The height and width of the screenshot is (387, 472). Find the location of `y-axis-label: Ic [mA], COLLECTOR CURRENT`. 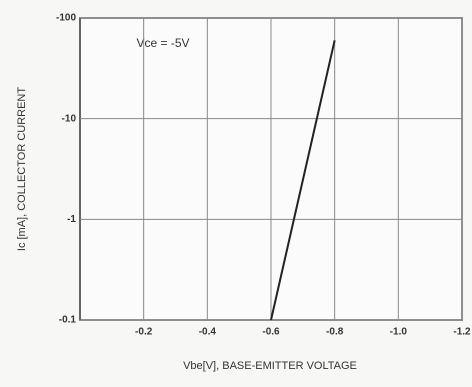

y-axis-label: Ic [mA], COLLECTOR CURRENT is located at coordinates (22, 169).